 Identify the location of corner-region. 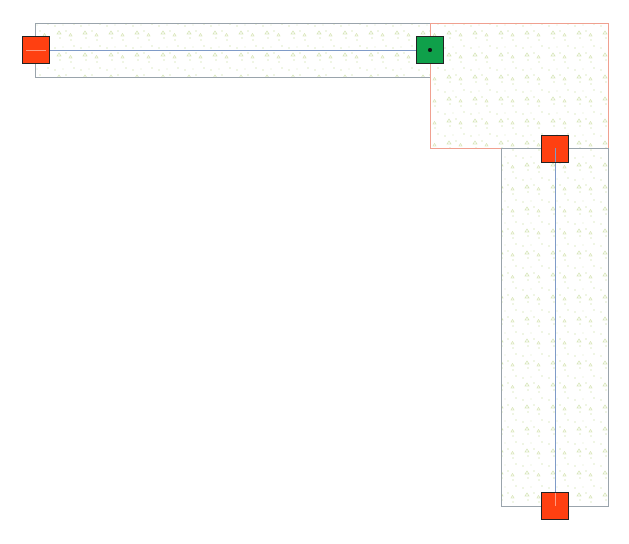
(519, 86).